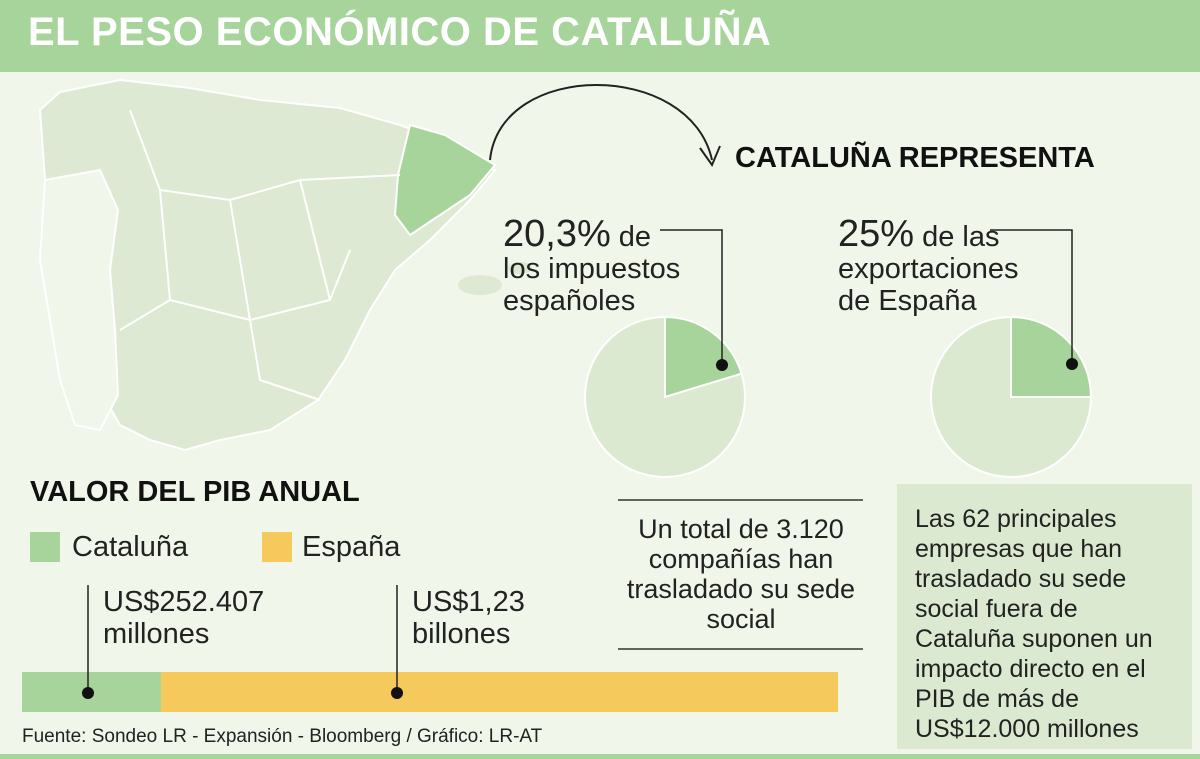 Image resolution: width=1200 pixels, height=759 pixels. Describe the element at coordinates (557, 234) in the screenshot. I see `taxes-value: 20,3%` at that location.